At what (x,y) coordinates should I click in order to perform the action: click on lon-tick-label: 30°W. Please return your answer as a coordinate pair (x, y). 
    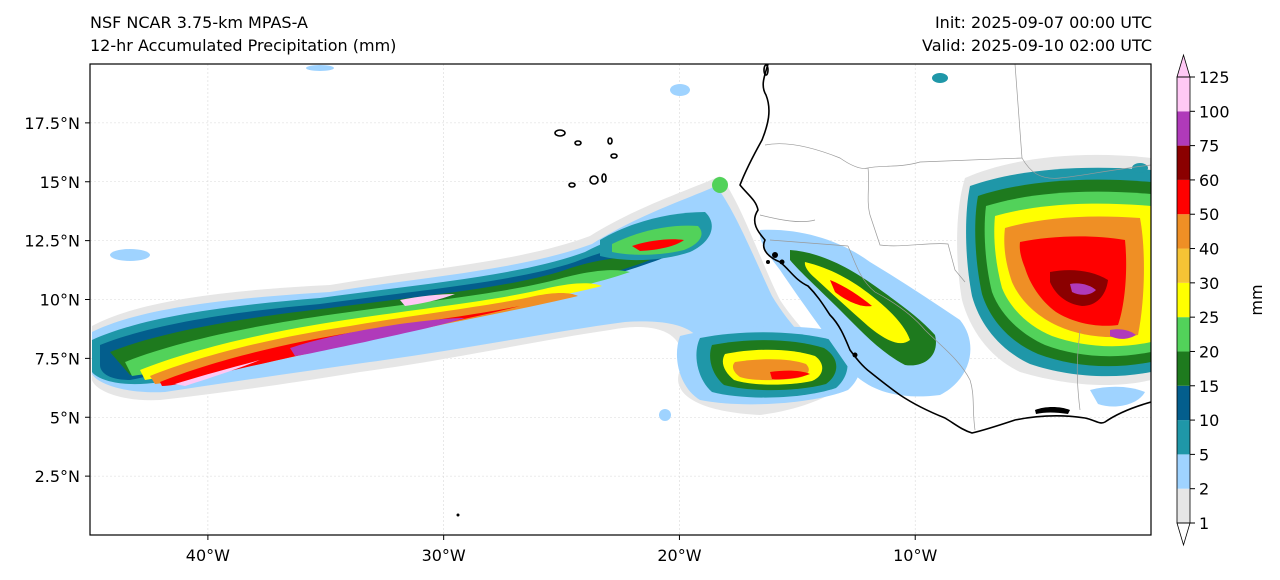
    Looking at the image, I should click on (444, 555).